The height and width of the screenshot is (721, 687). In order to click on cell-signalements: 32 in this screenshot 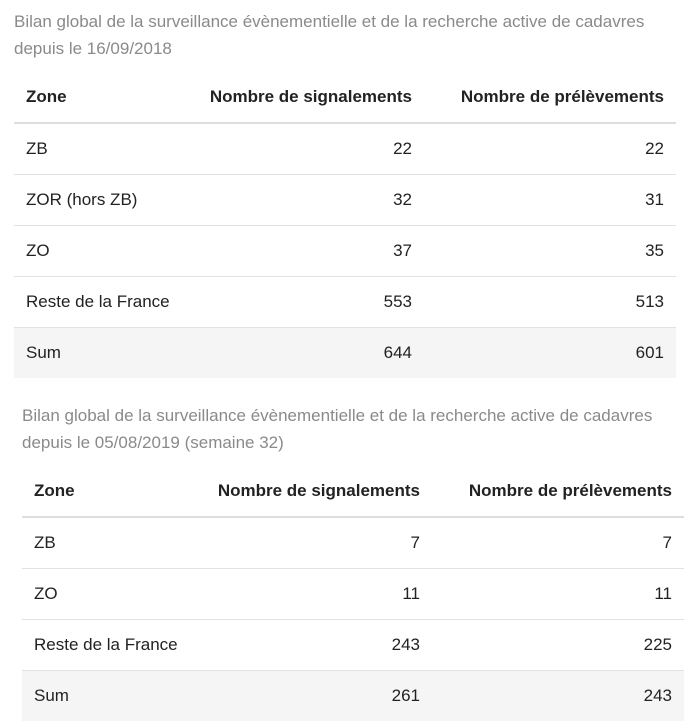, I will do `click(304, 200)`.